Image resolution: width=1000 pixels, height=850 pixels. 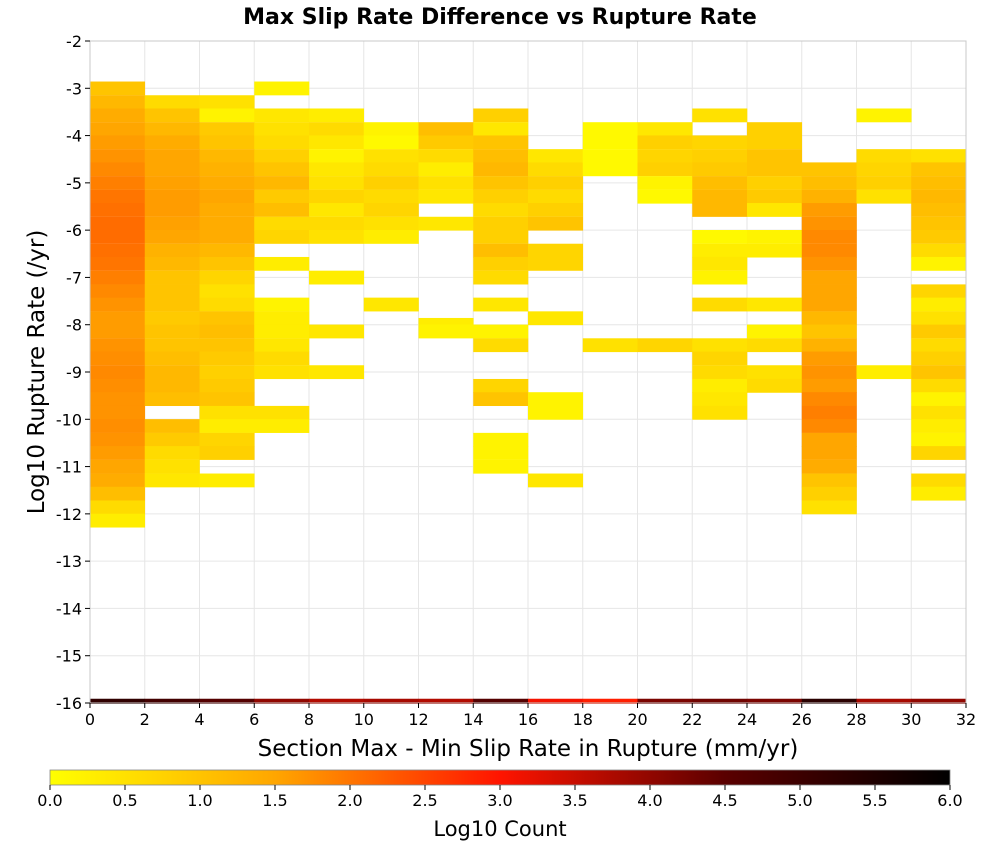 What do you see at coordinates (74, 41) in the screenshot?
I see `y-tick-label: -2` at bounding box center [74, 41].